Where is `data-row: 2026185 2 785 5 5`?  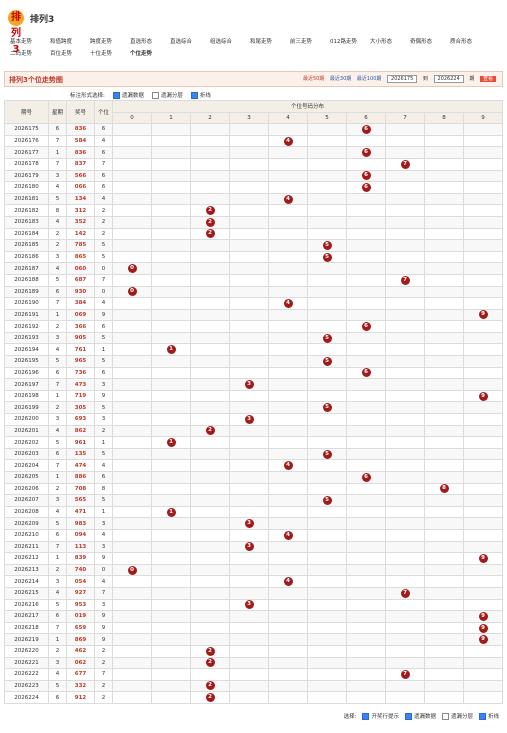
data-row: 2026185 2 785 5 5 is located at coordinates (253, 245).